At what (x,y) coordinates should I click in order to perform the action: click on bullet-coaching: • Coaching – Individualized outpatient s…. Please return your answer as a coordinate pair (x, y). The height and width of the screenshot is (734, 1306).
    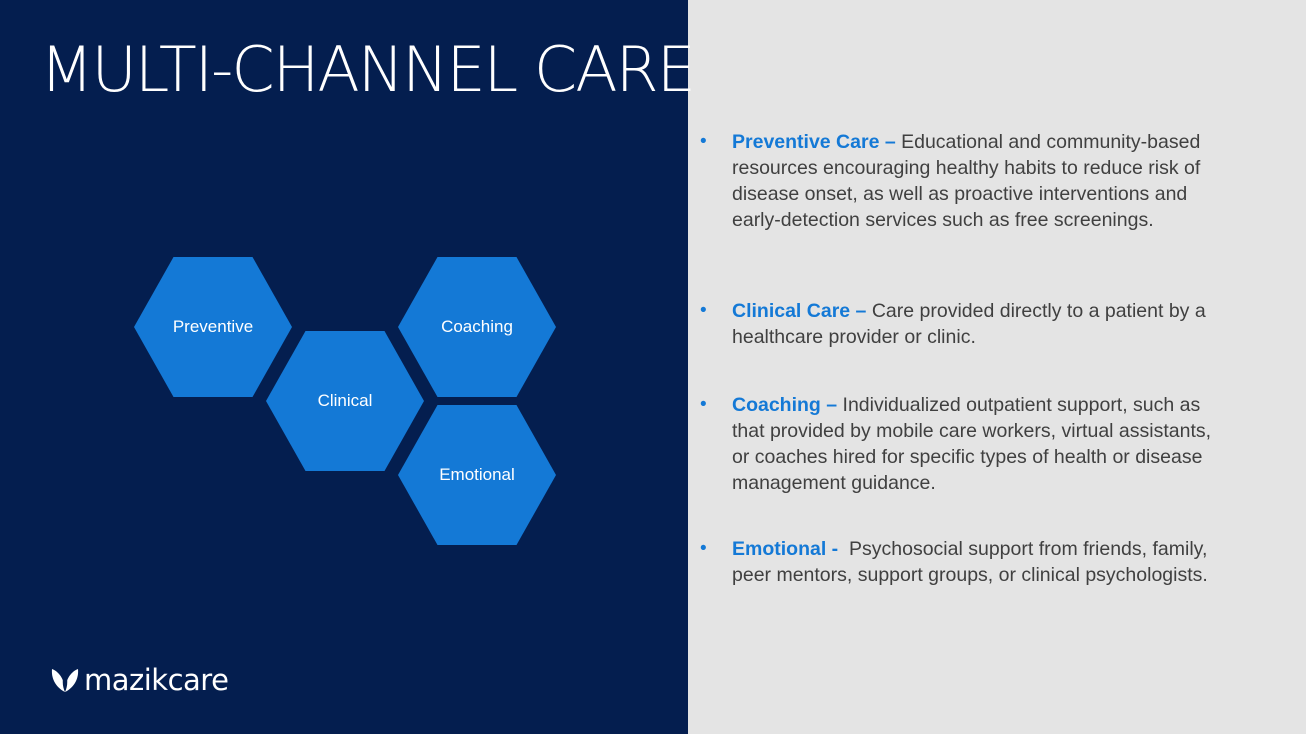
    Looking at the image, I should click on (960, 444).